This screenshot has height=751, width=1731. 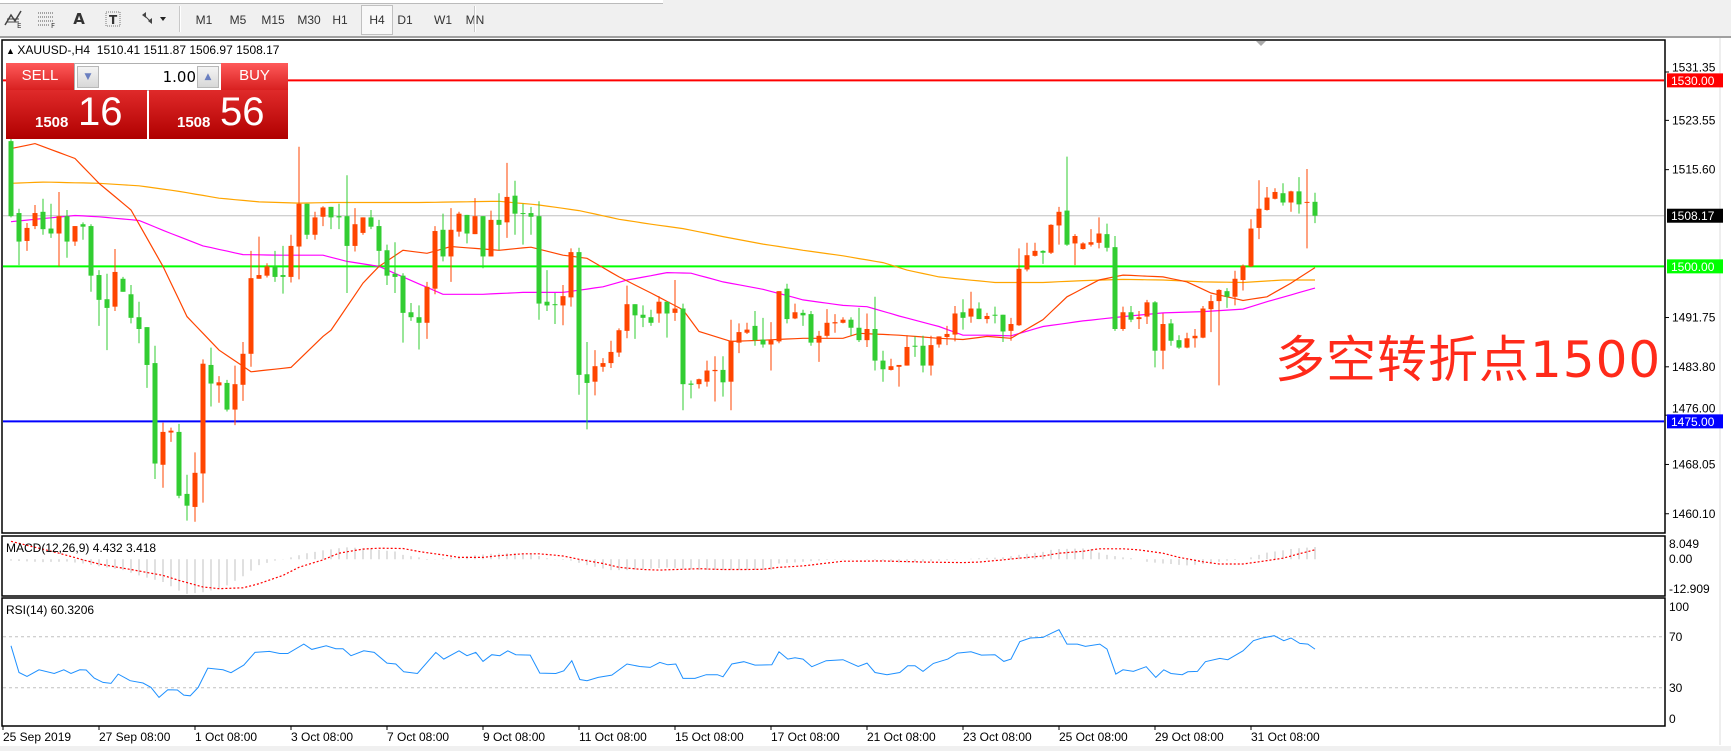 What do you see at coordinates (148, 77) in the screenshot?
I see `lot-size-stepper: ▼ 1.00 ▲` at bounding box center [148, 77].